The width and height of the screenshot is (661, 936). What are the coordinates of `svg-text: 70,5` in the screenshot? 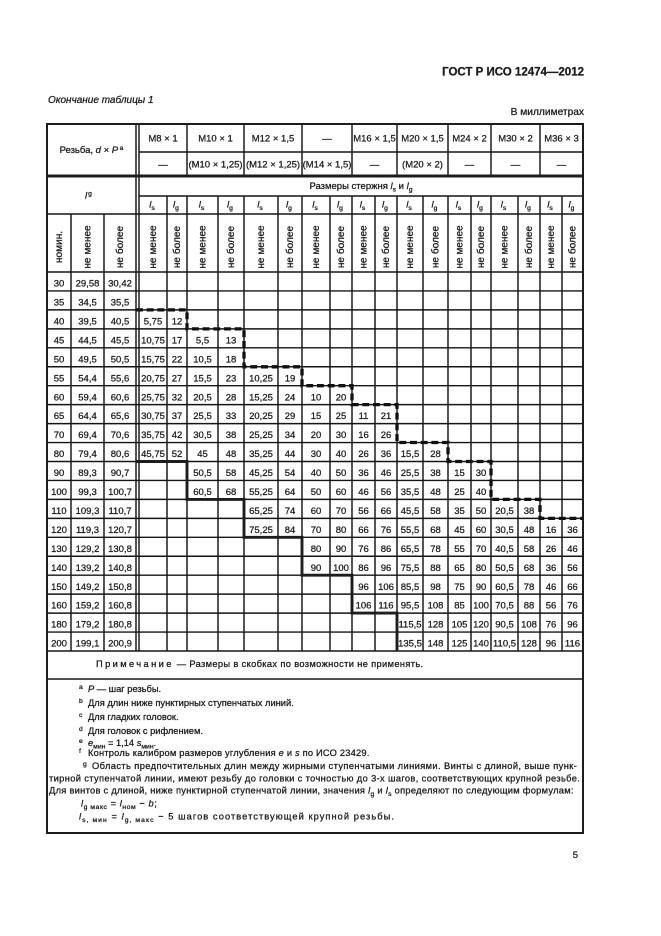 It's located at (504, 606).